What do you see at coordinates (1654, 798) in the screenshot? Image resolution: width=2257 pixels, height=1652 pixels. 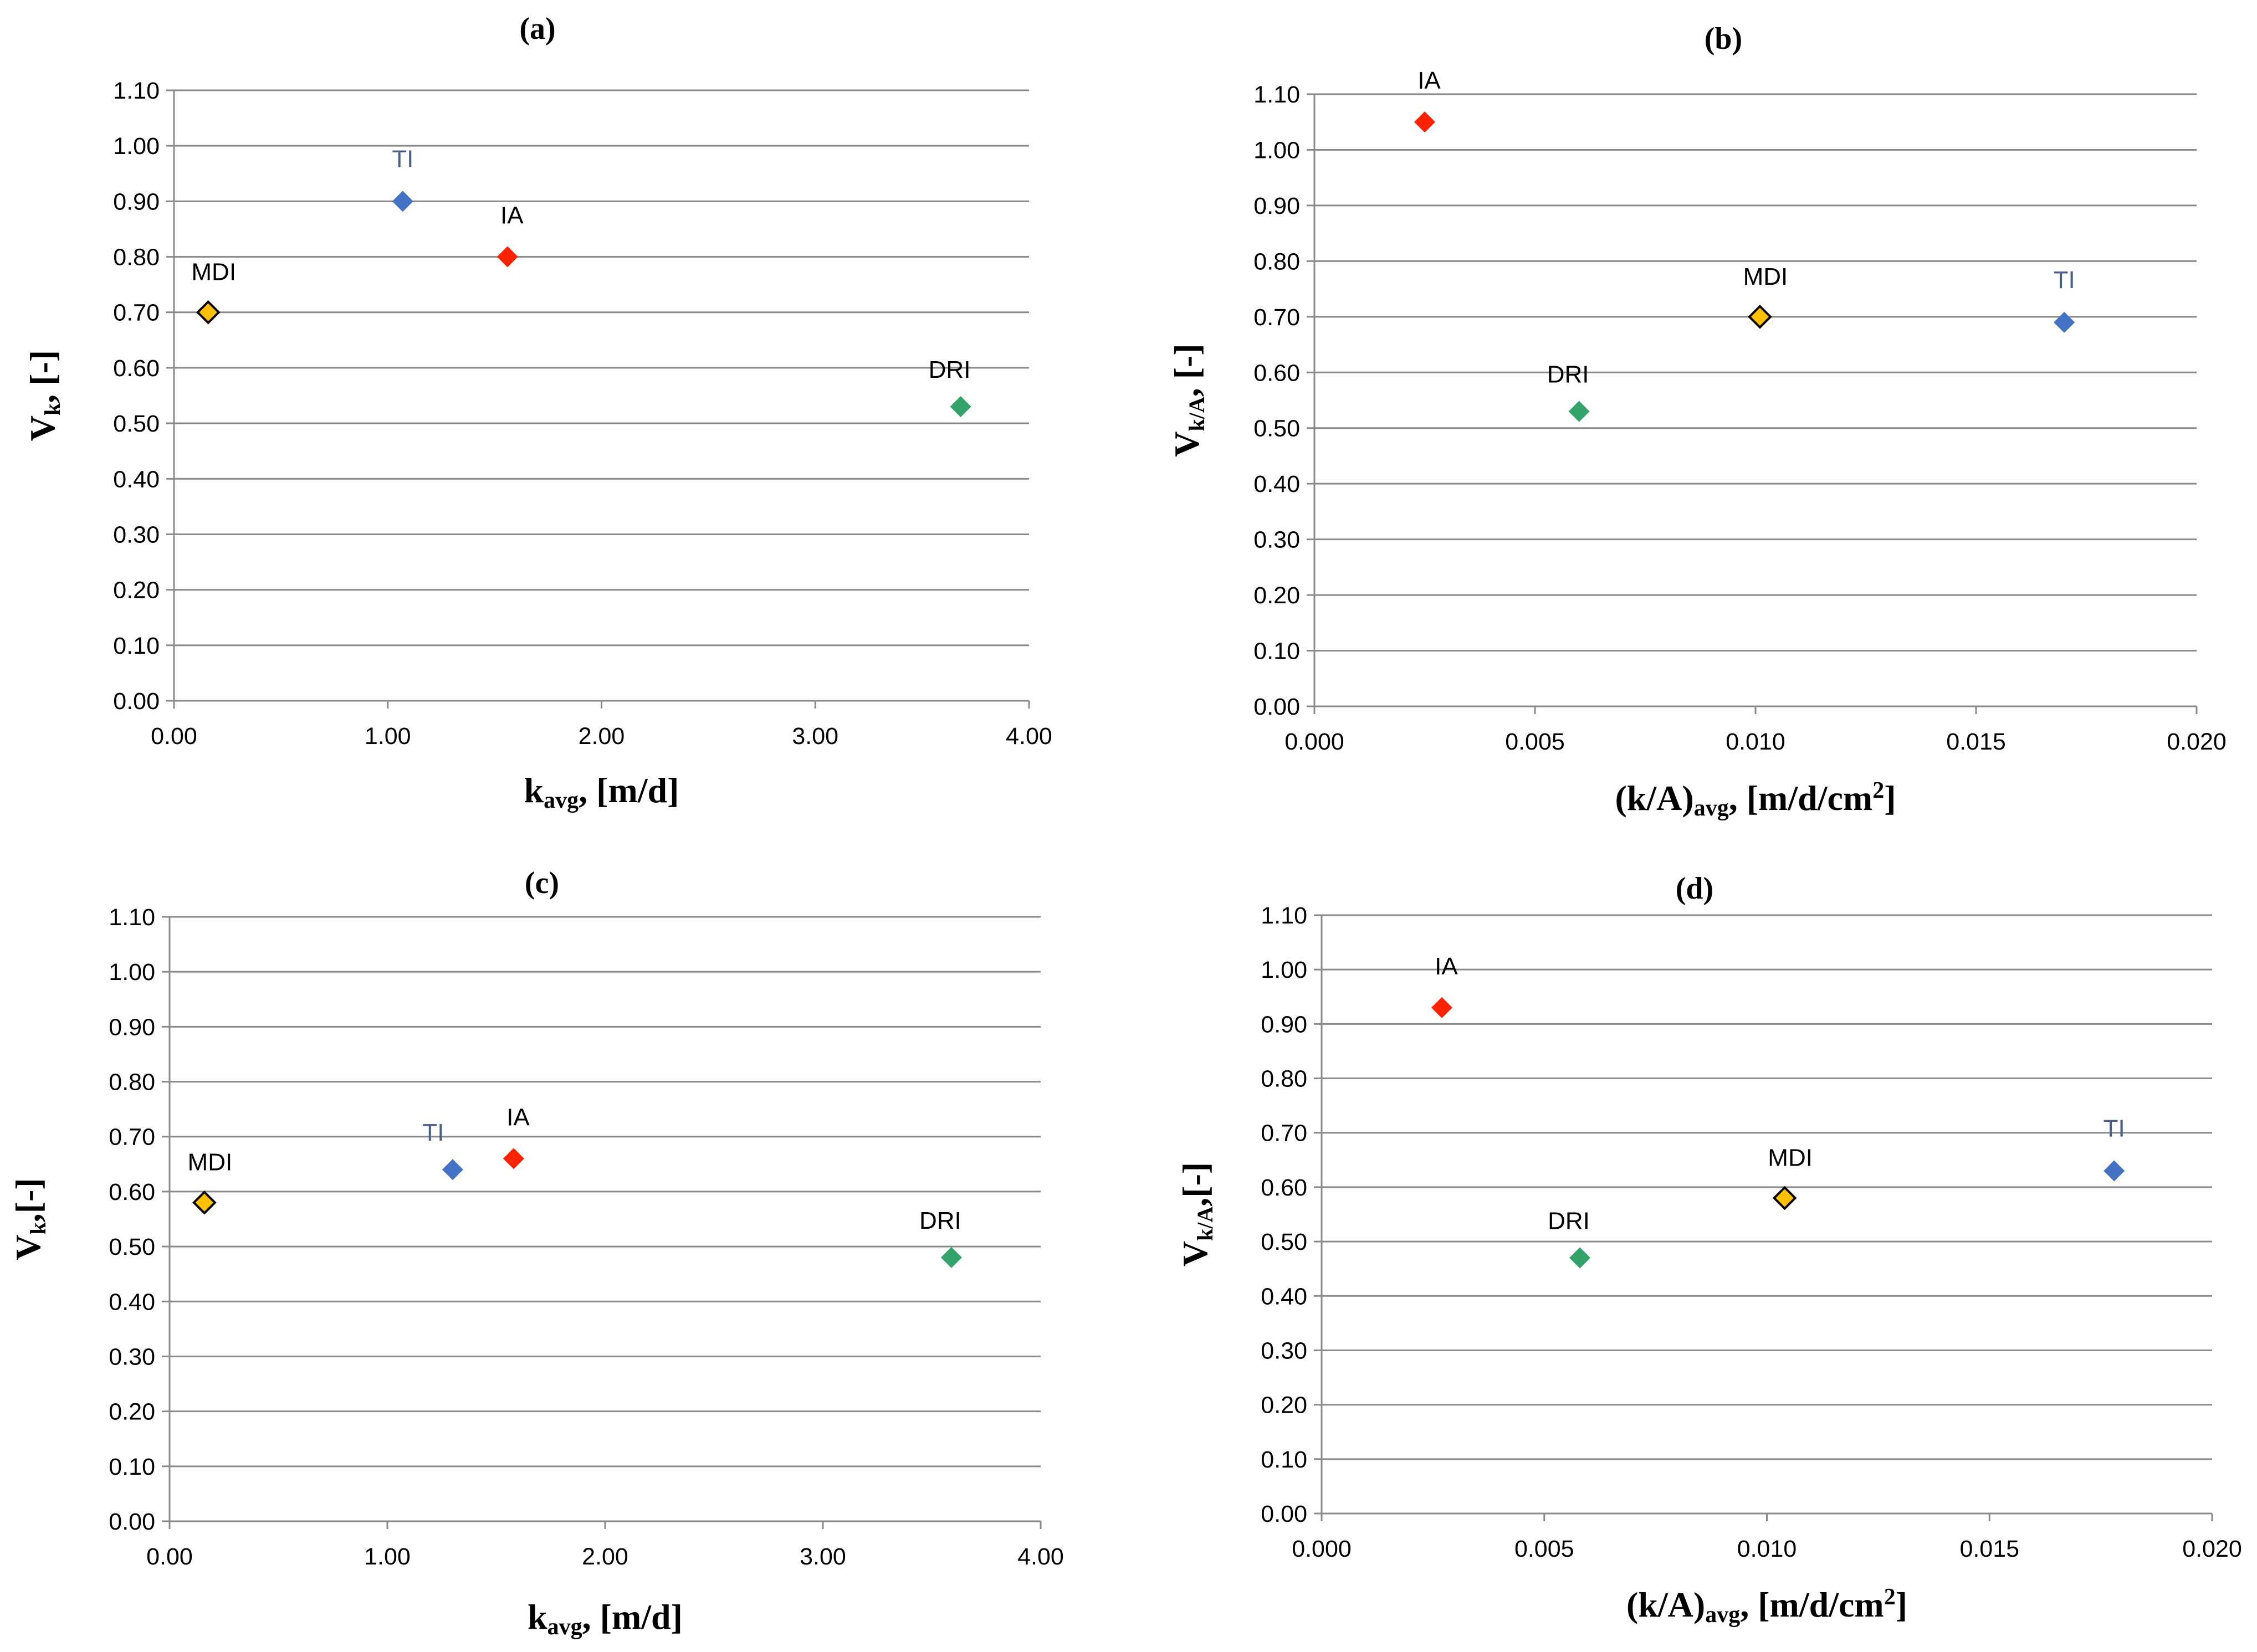 I see `x-axis-label-main: (k/A)` at bounding box center [1654, 798].